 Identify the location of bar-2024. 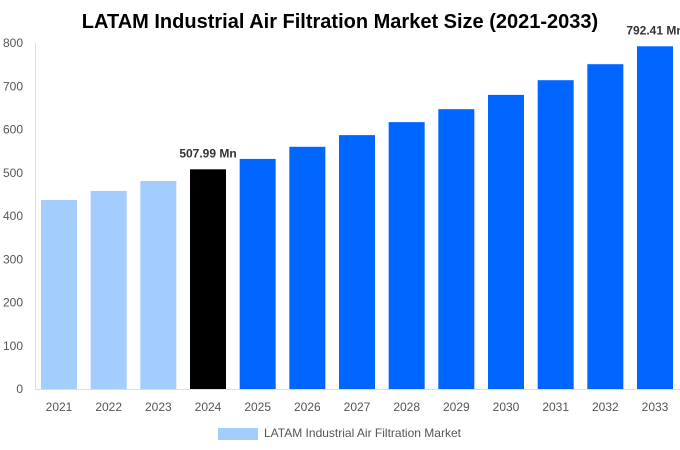
(208, 279).